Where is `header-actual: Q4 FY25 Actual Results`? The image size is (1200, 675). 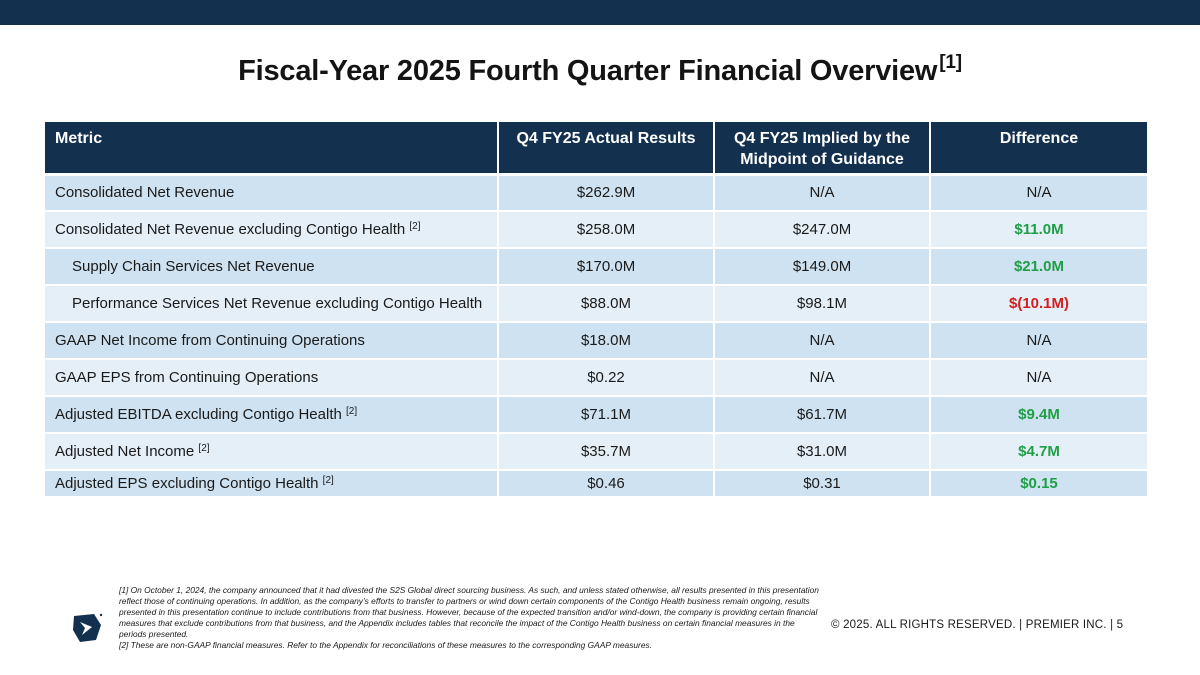
header-actual: Q4 FY25 Actual Results is located at coordinates (606, 149).